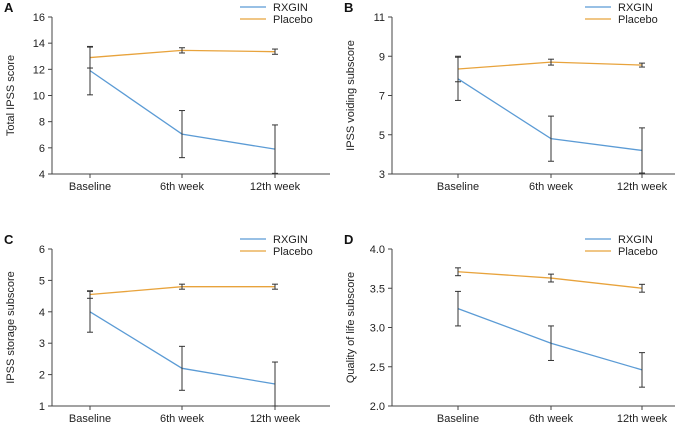 The image size is (690, 422). I want to click on y-tick-label: 9, so click(382, 57).